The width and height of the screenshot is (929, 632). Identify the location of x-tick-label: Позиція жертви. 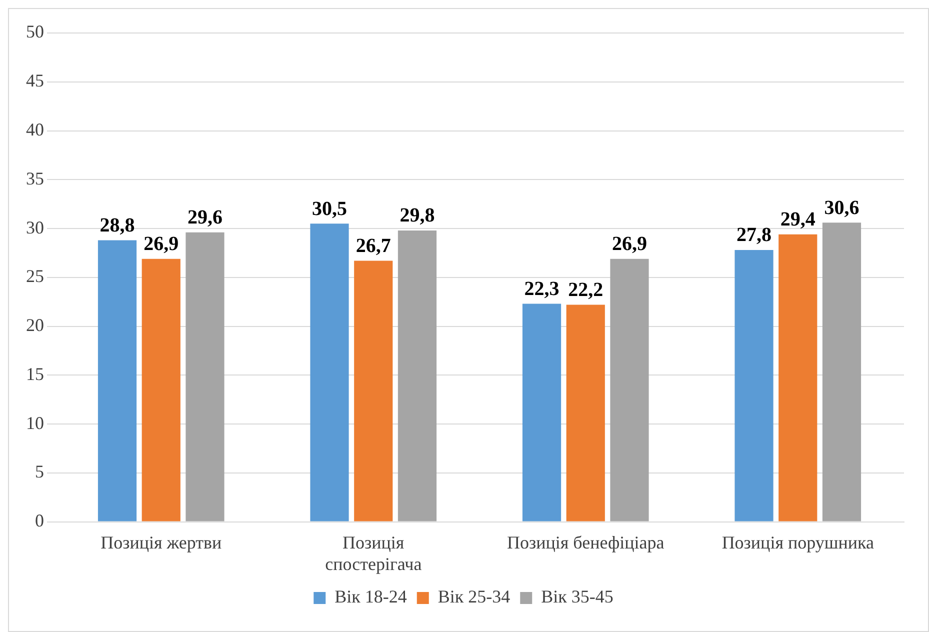
(161, 542).